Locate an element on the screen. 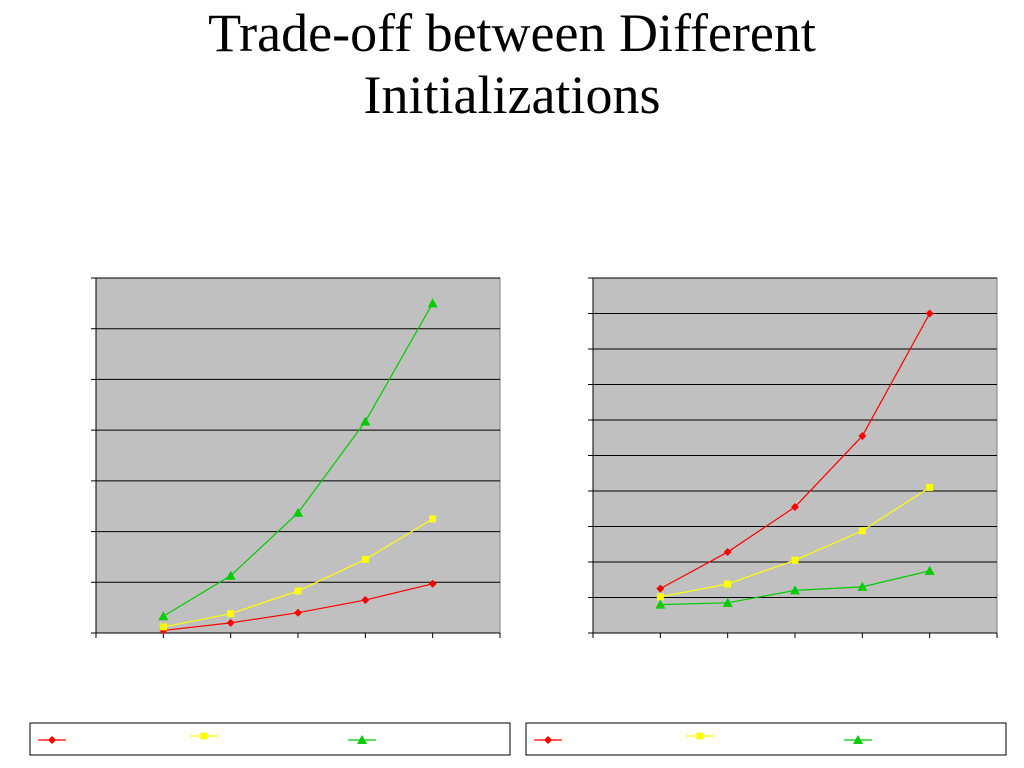  legend-left is located at coordinates (270, 739).